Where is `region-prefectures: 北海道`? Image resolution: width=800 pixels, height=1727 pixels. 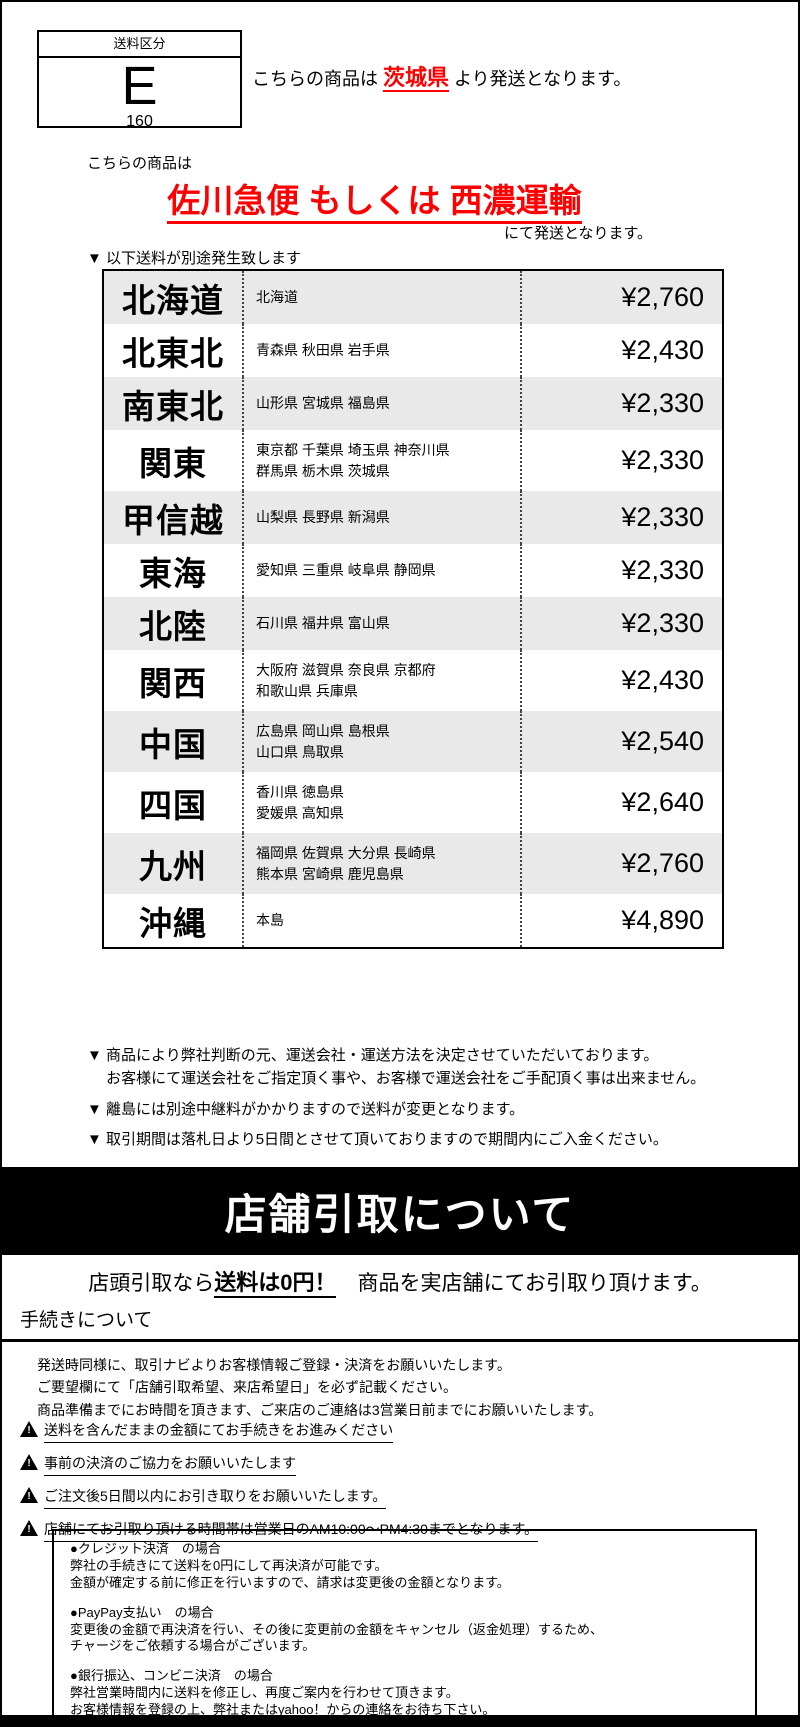 region-prefectures: 北海道 is located at coordinates (382, 297).